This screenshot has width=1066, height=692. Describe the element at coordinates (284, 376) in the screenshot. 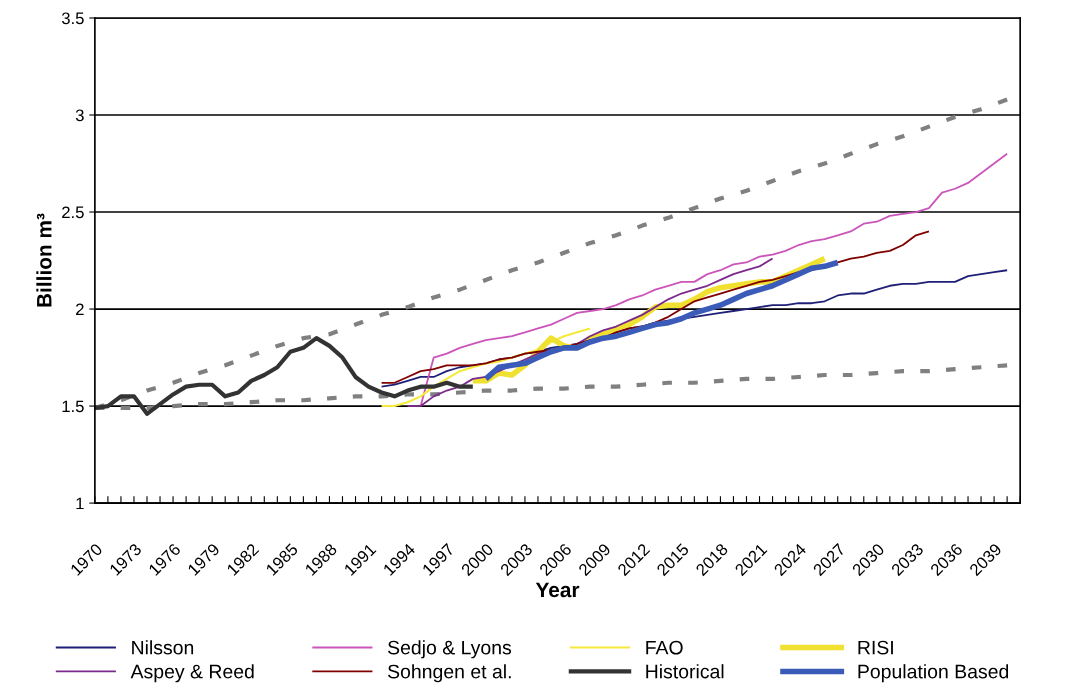

I see `line-series` at that location.